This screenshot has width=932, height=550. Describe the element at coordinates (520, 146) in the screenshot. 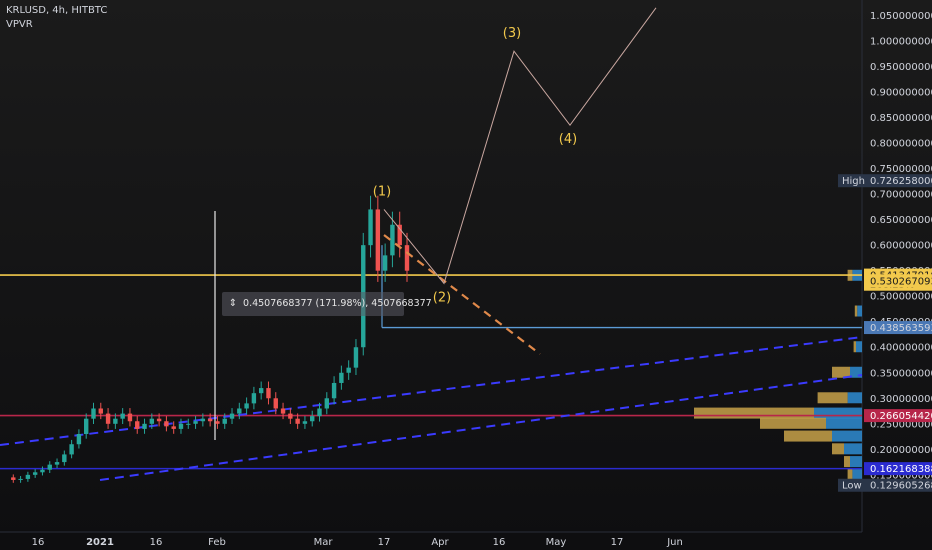

I see `elliott-wave-path` at that location.